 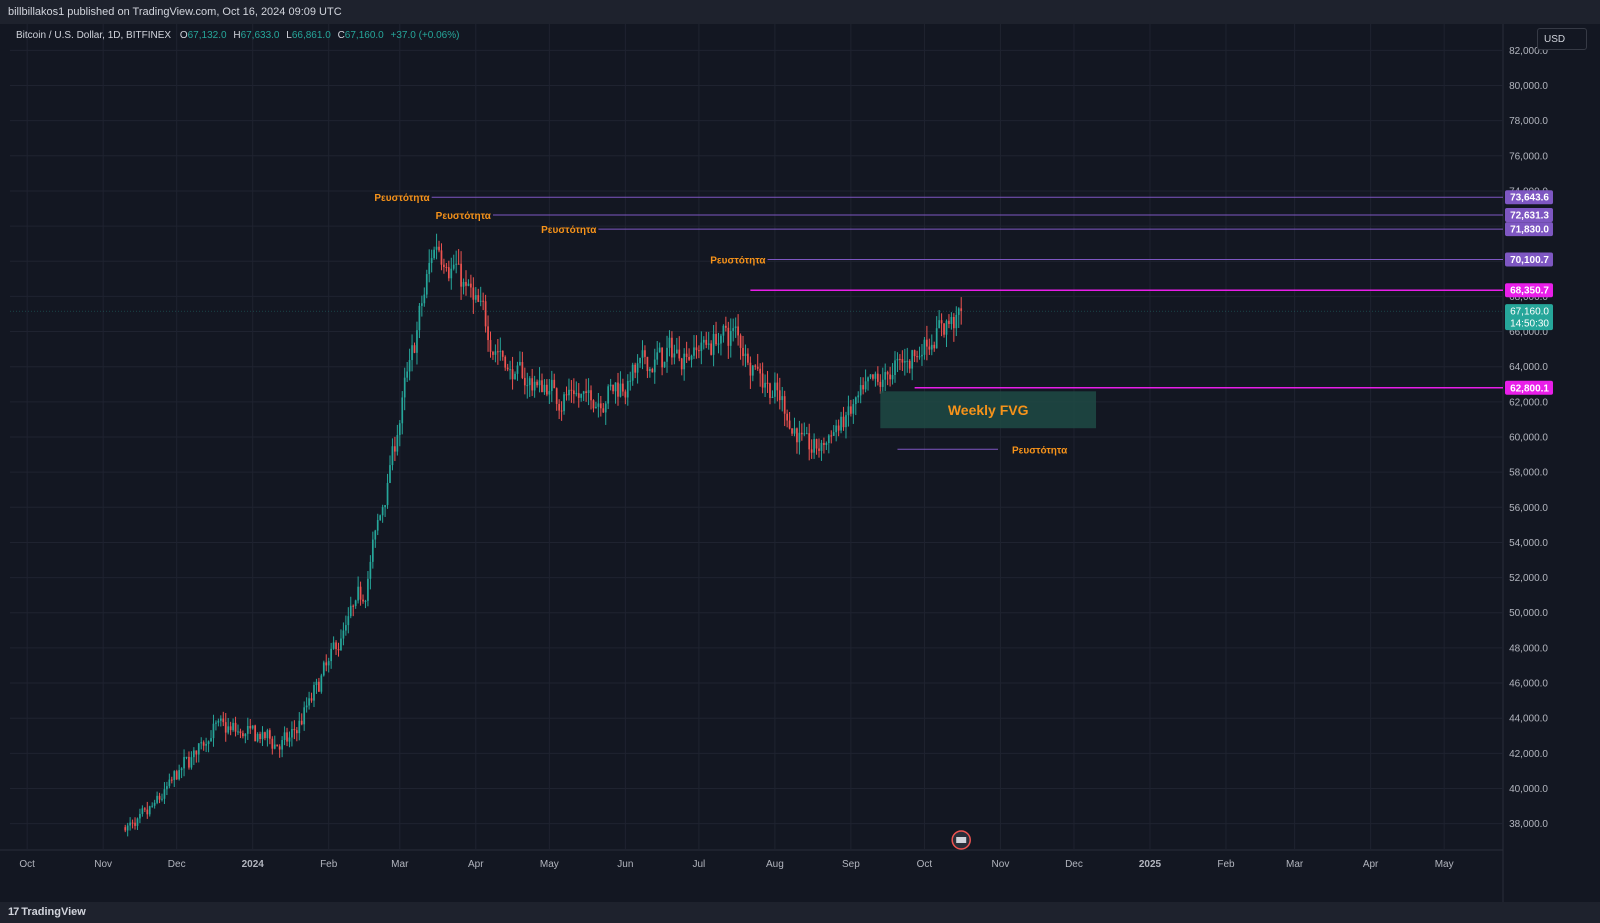 I want to click on y-tick-label: 38,000.0, so click(x=1528, y=824).